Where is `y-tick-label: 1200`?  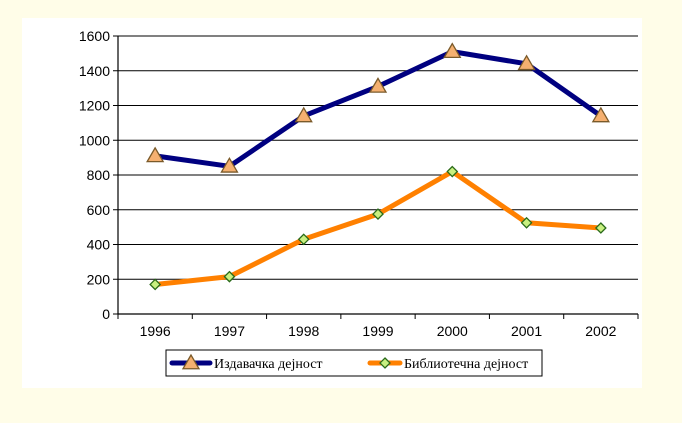
y-tick-label: 1200 is located at coordinates (94, 106).